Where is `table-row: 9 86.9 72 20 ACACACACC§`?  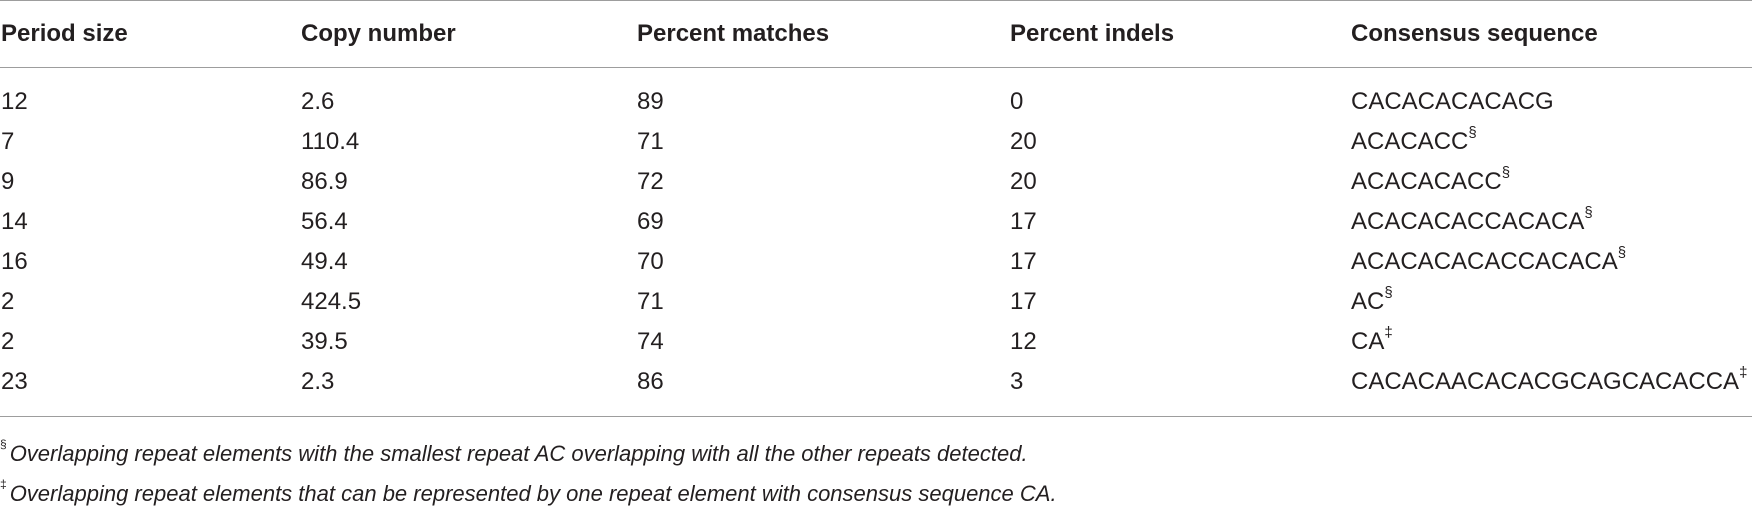 table-row: 9 86.9 72 20 ACACACACC§ is located at coordinates (876, 182).